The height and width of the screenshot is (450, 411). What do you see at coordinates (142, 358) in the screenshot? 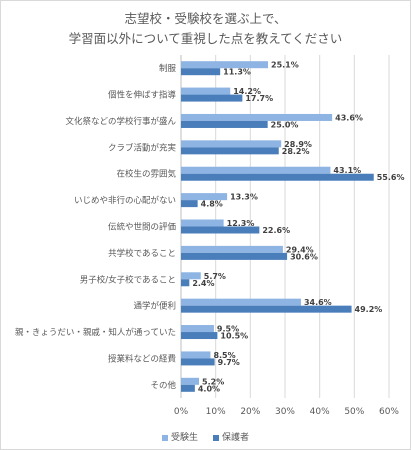
I see `category-label: 授業料などの経費` at bounding box center [142, 358].